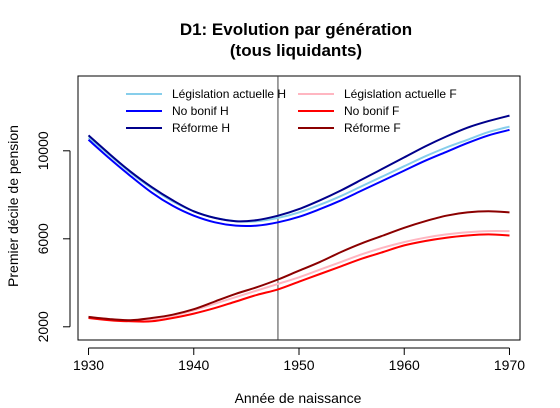  What do you see at coordinates (296, 50) in the screenshot?
I see `chart-title-line2: (tous liquidants)` at bounding box center [296, 50].